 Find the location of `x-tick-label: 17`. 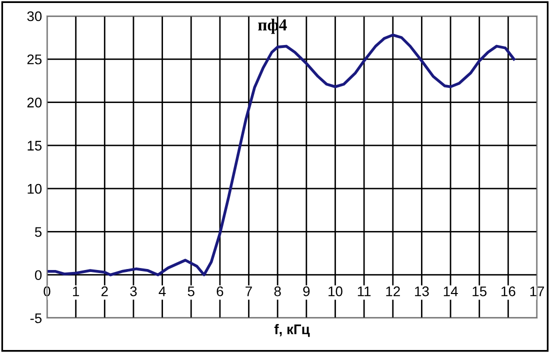

x-tick-label: 17 is located at coordinates (537, 291).